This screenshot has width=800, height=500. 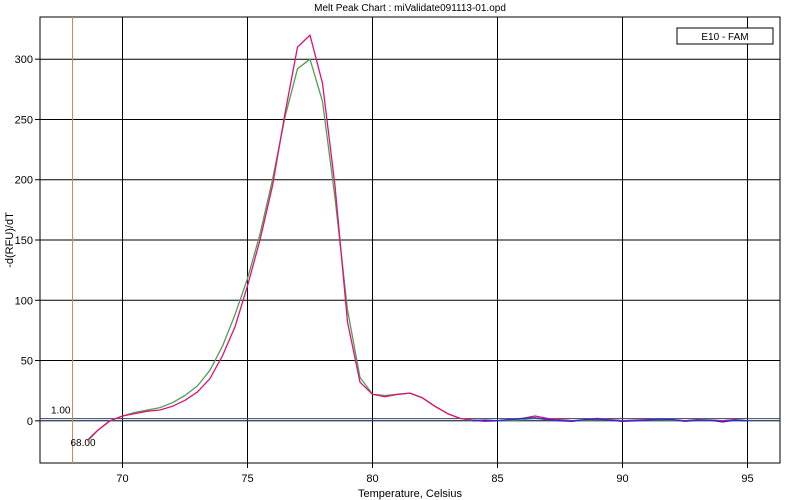 I want to click on y-tick-label: 300, so click(x=24, y=60).